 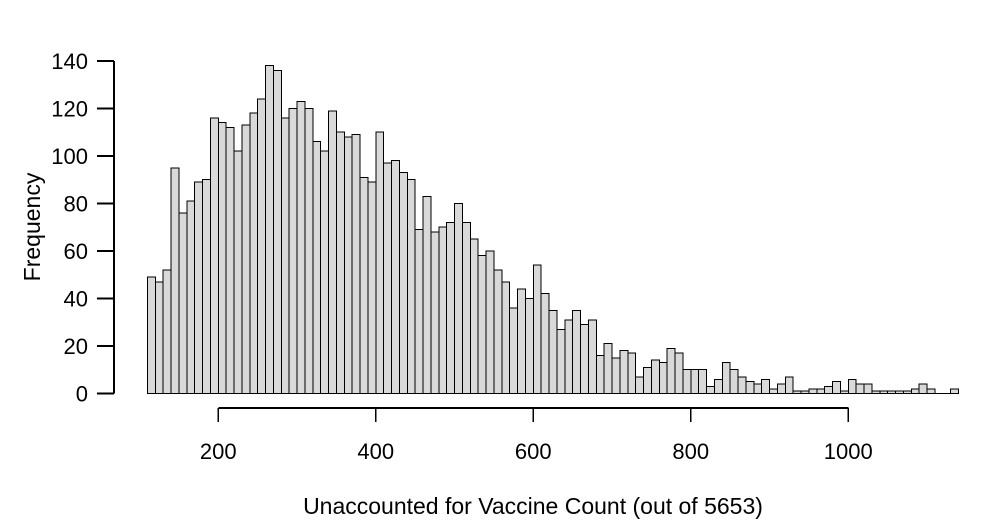 What do you see at coordinates (82, 394) in the screenshot?
I see `y-tick-label: 0` at bounding box center [82, 394].